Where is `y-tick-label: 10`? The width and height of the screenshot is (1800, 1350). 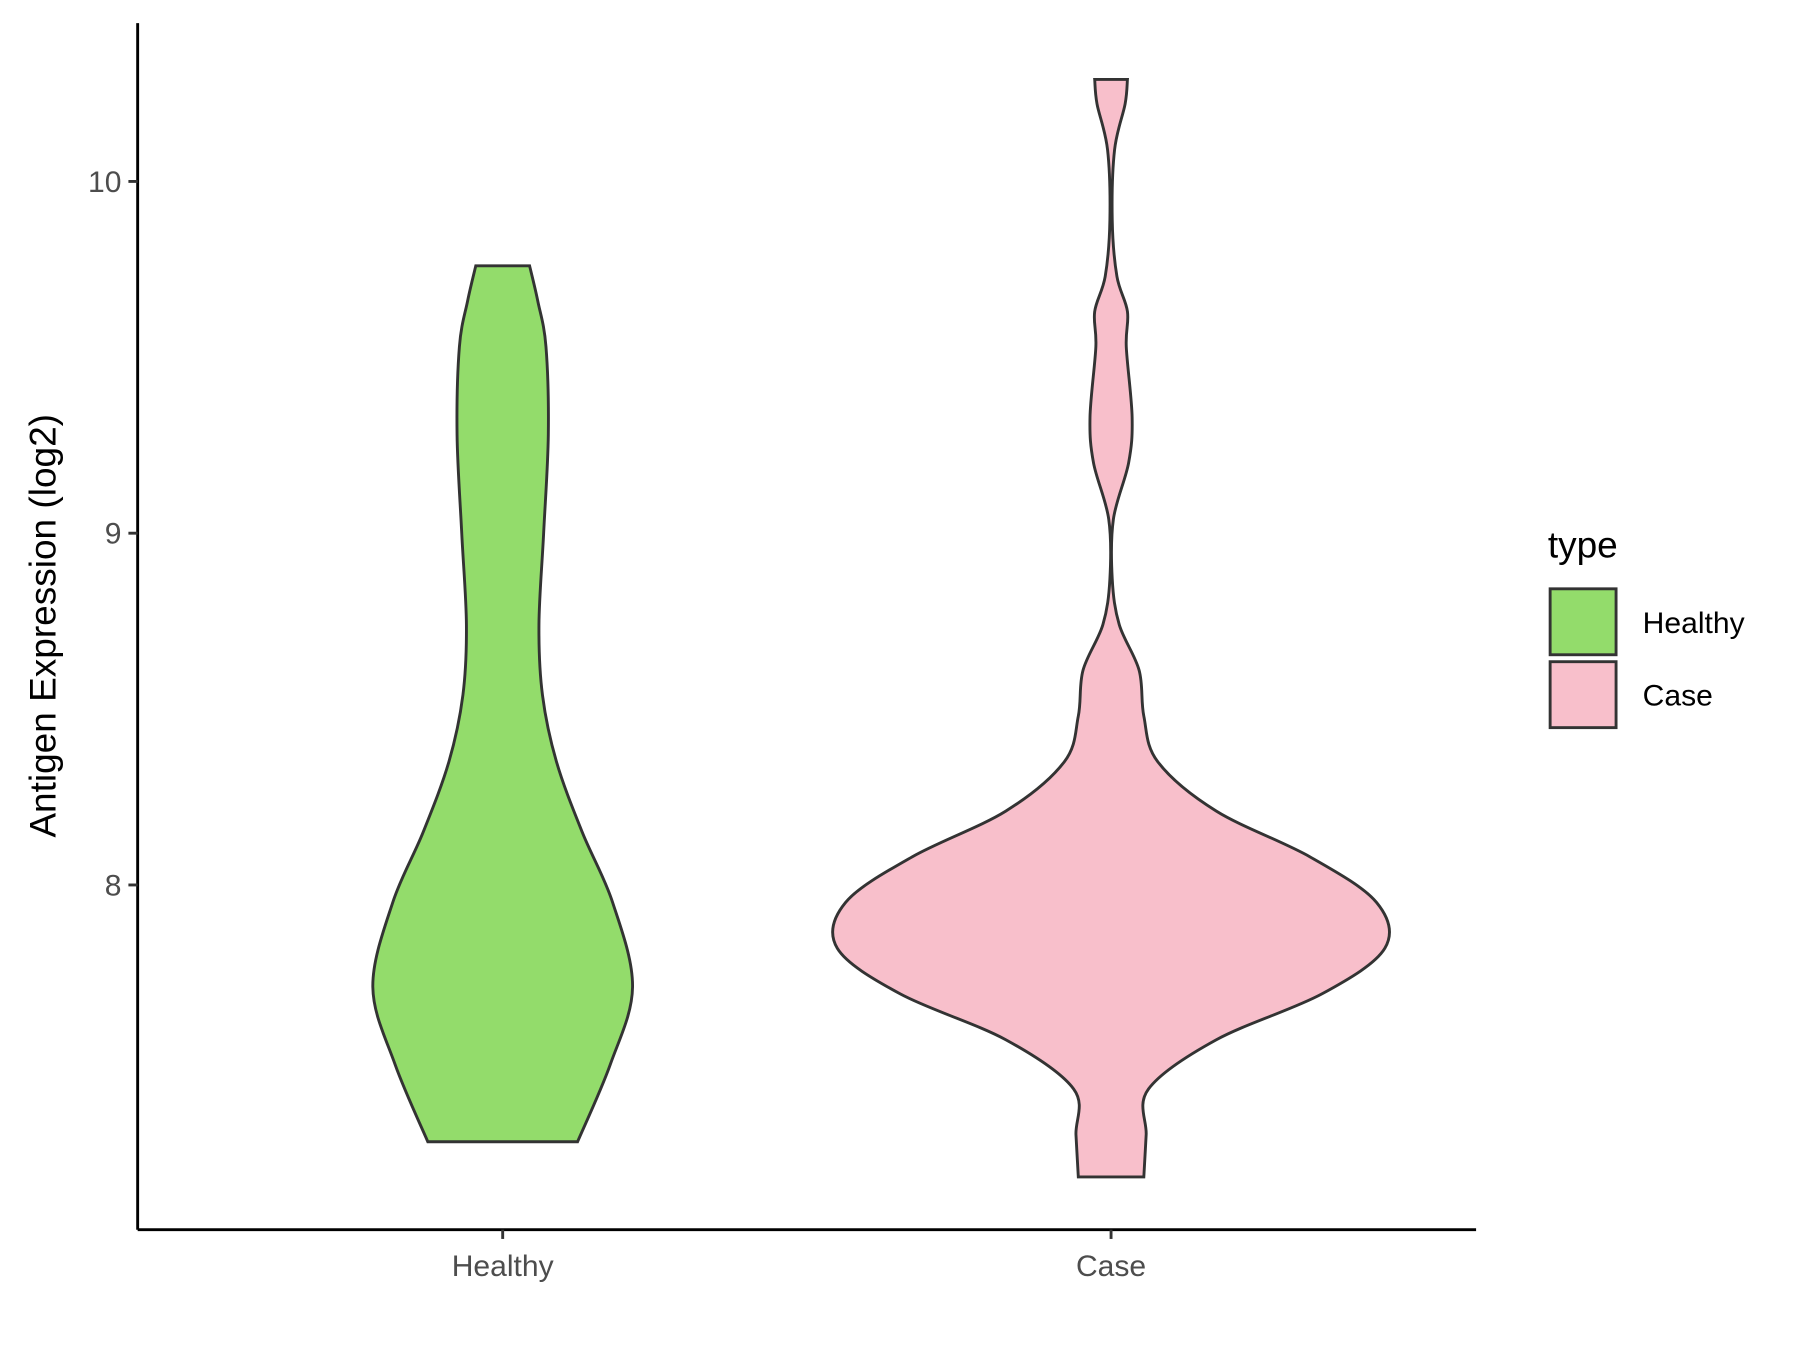 y-tick-label: 10 is located at coordinates (104, 182).